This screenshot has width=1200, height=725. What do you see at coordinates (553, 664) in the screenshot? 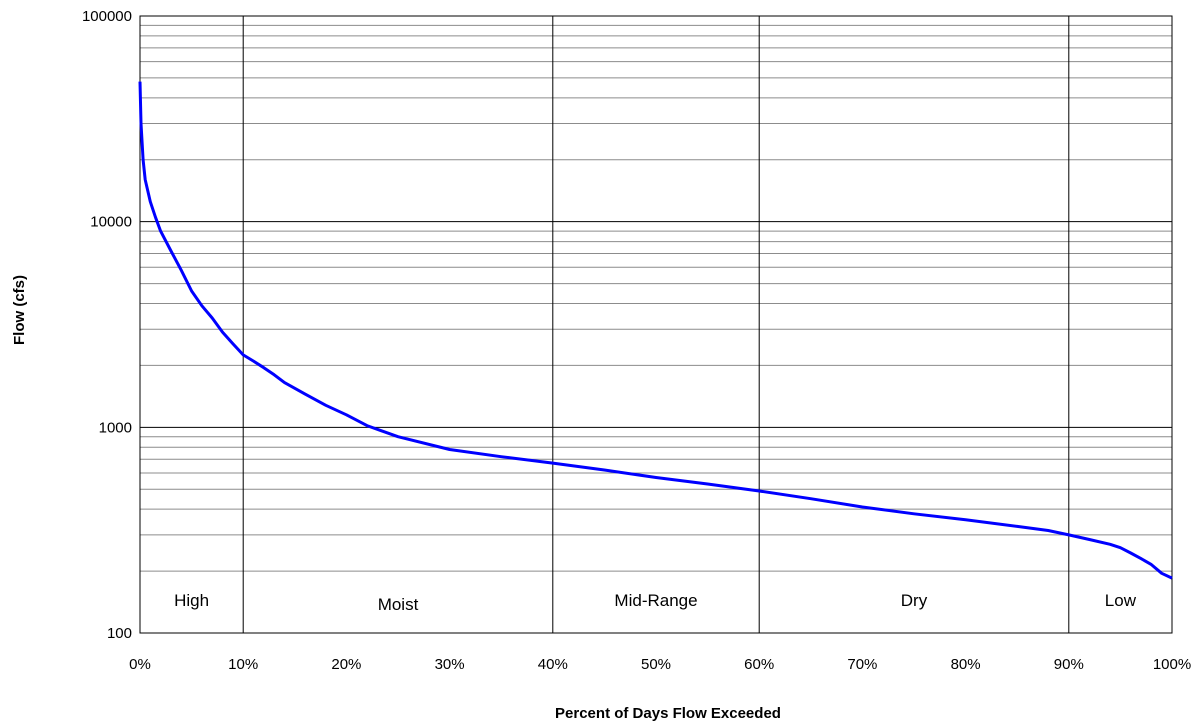
I see `x-tick-label: 40%` at bounding box center [553, 664].